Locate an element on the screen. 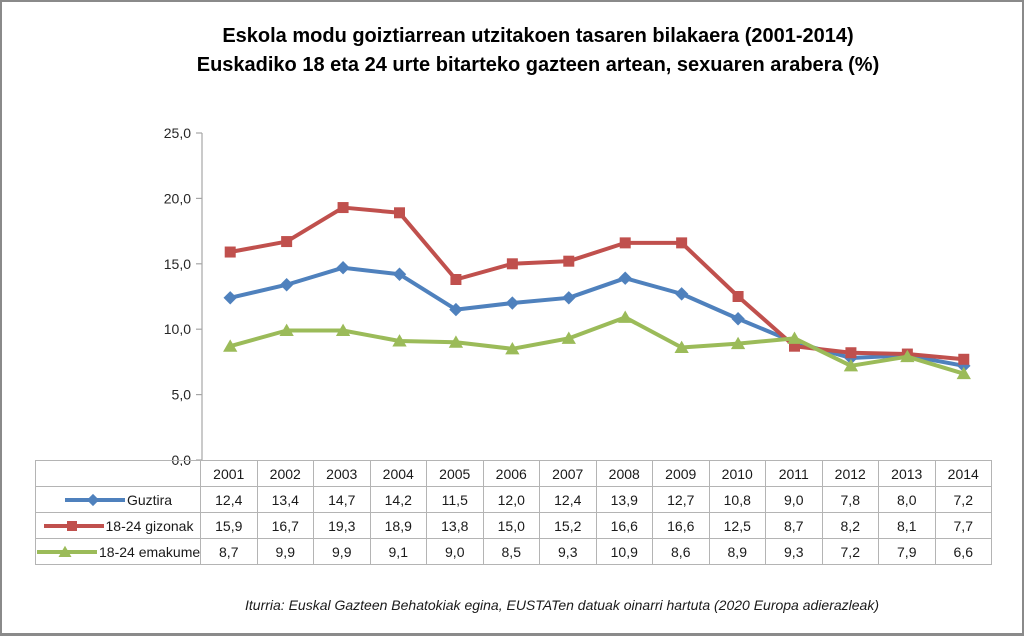 This screenshot has width=1024, height=636. legend-cell: 18-24 emakumeak is located at coordinates (118, 551).